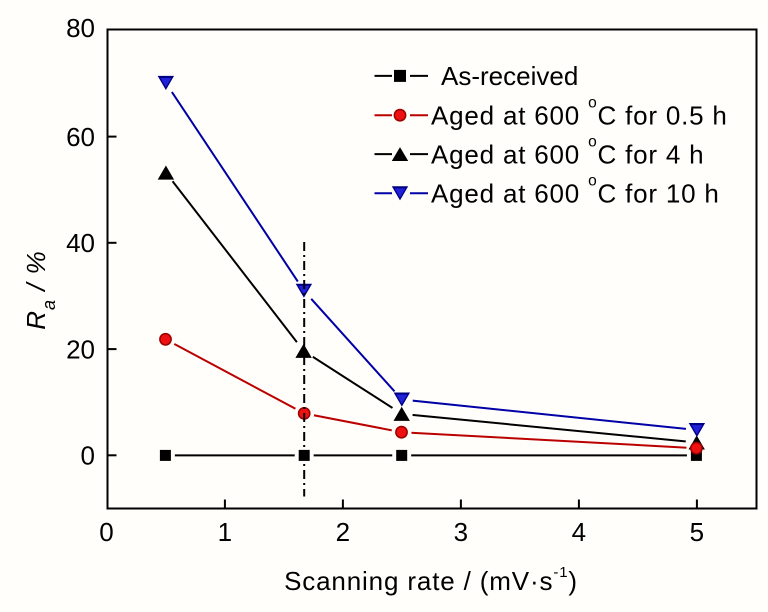  What do you see at coordinates (225, 532) in the screenshot?
I see `svg-text: 1` at bounding box center [225, 532].